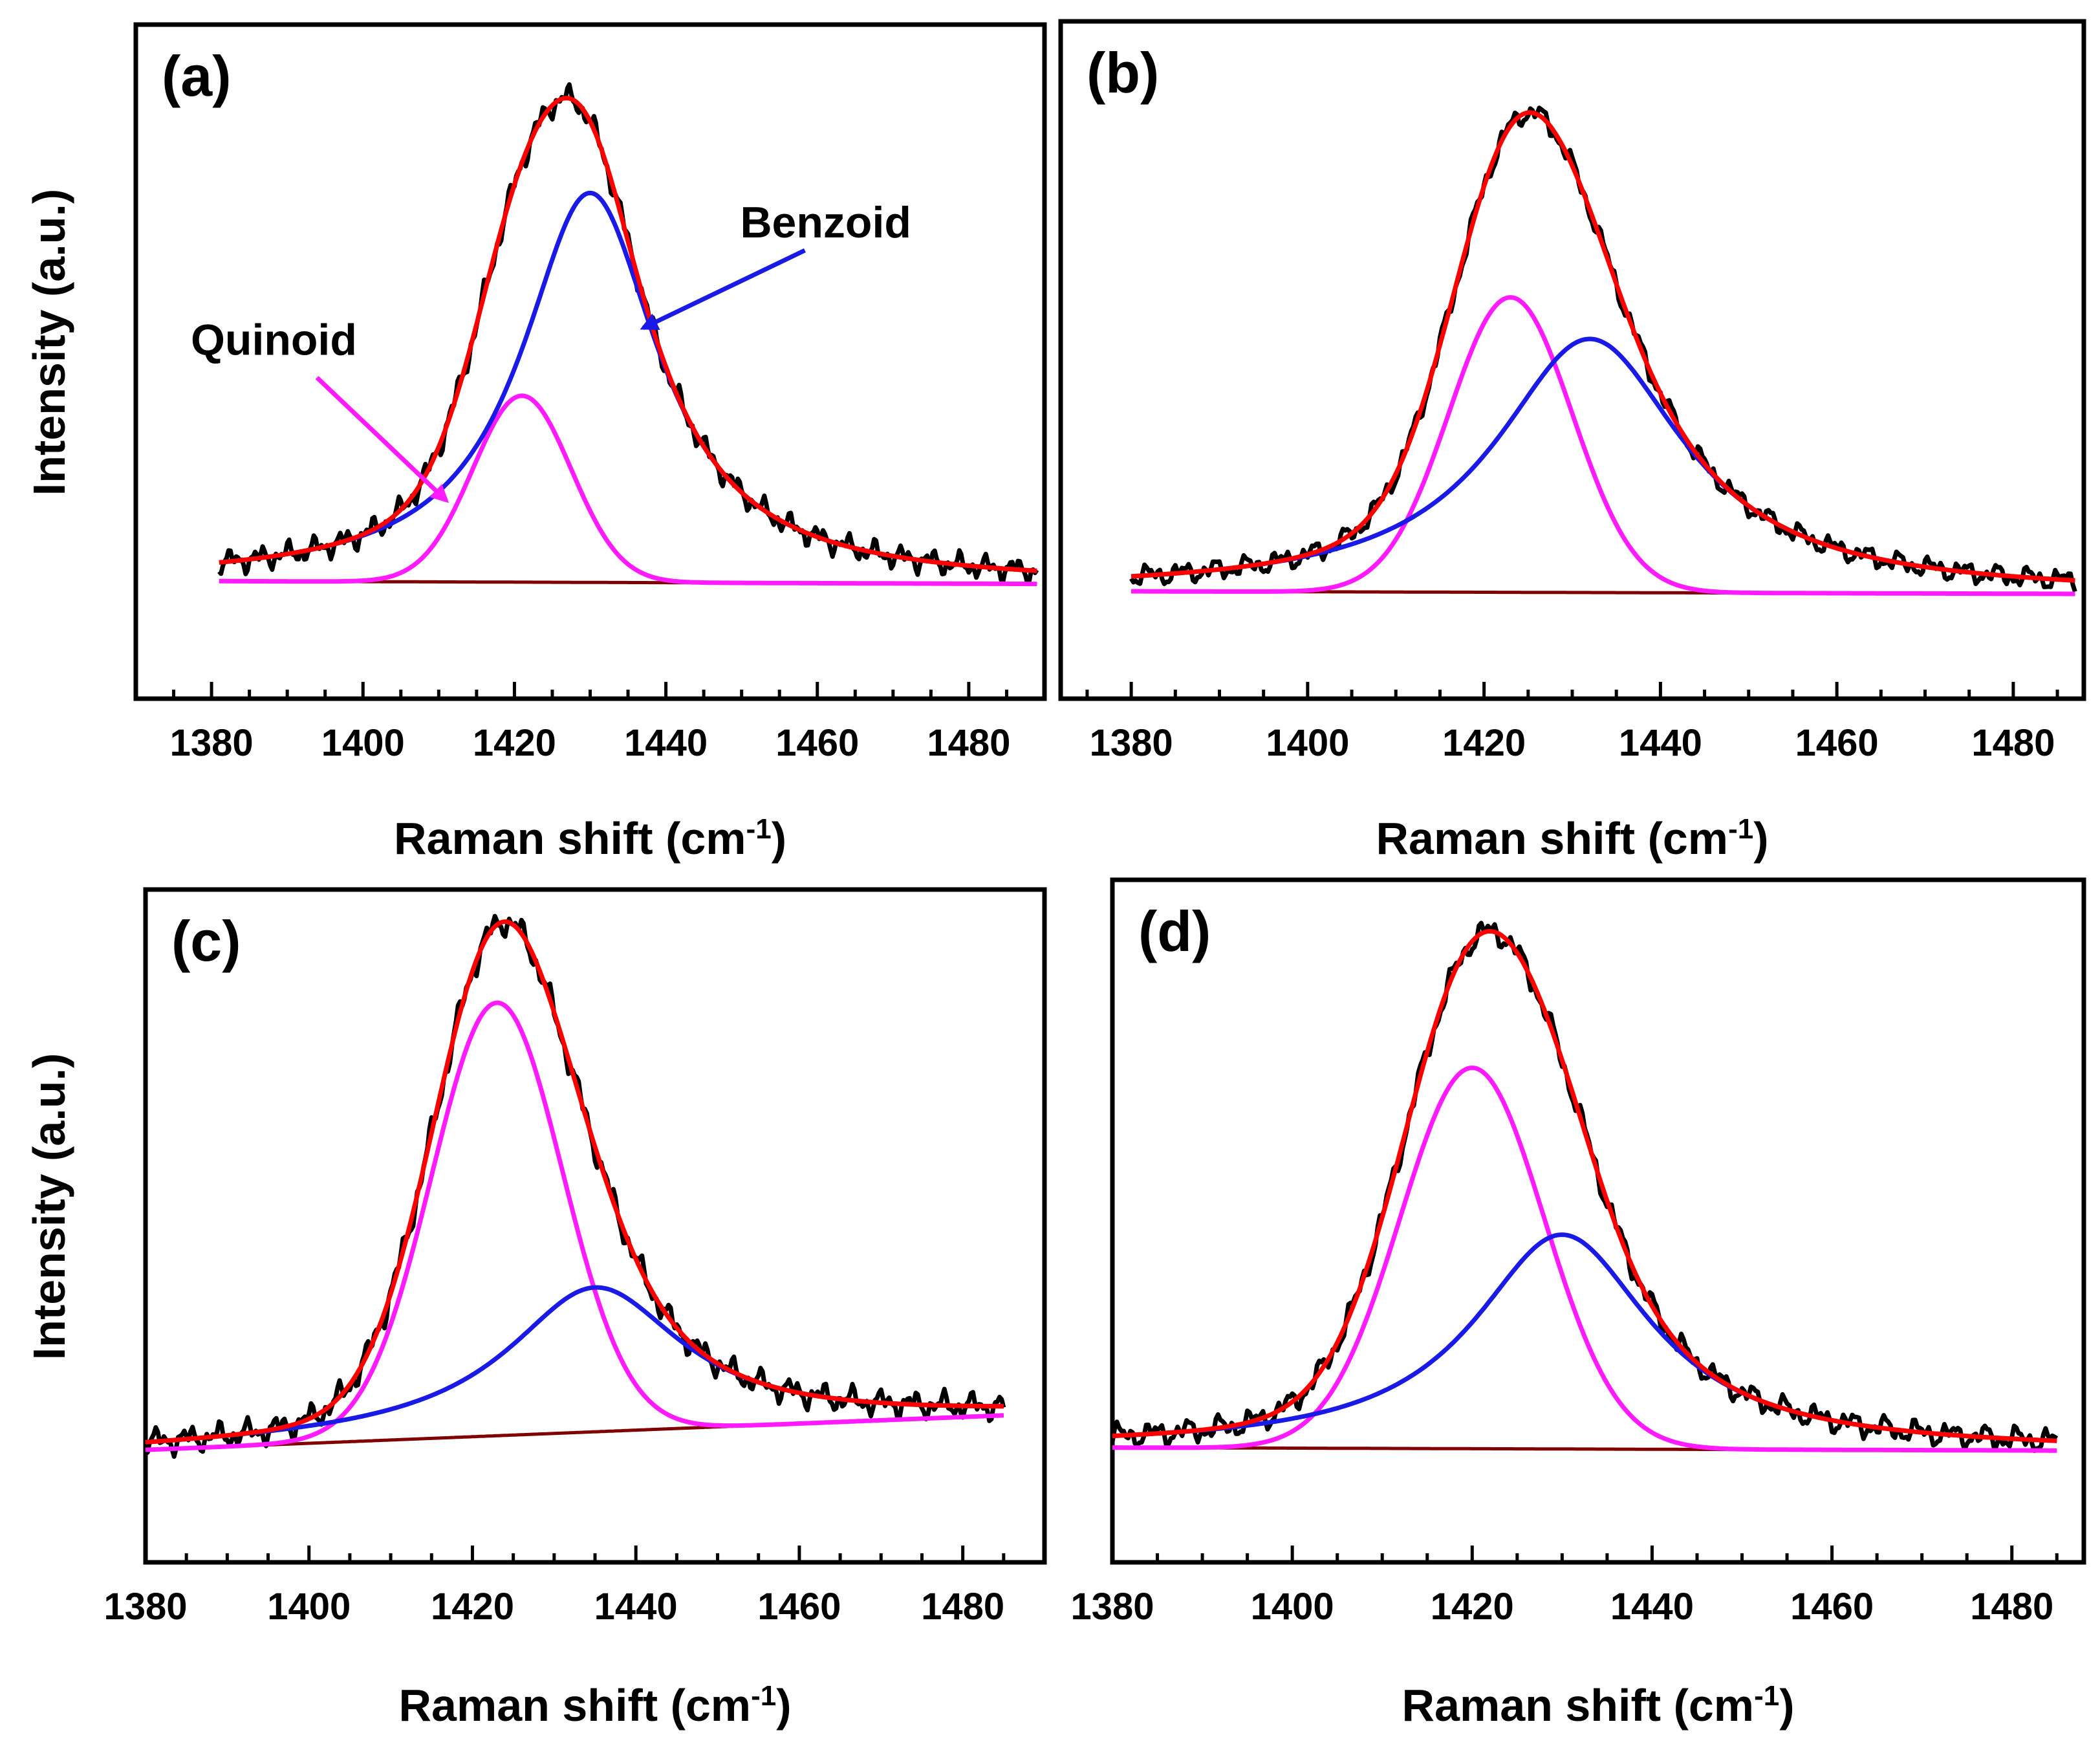 The image size is (2100, 1748). I want to click on panel-label: (d), so click(1174, 931).